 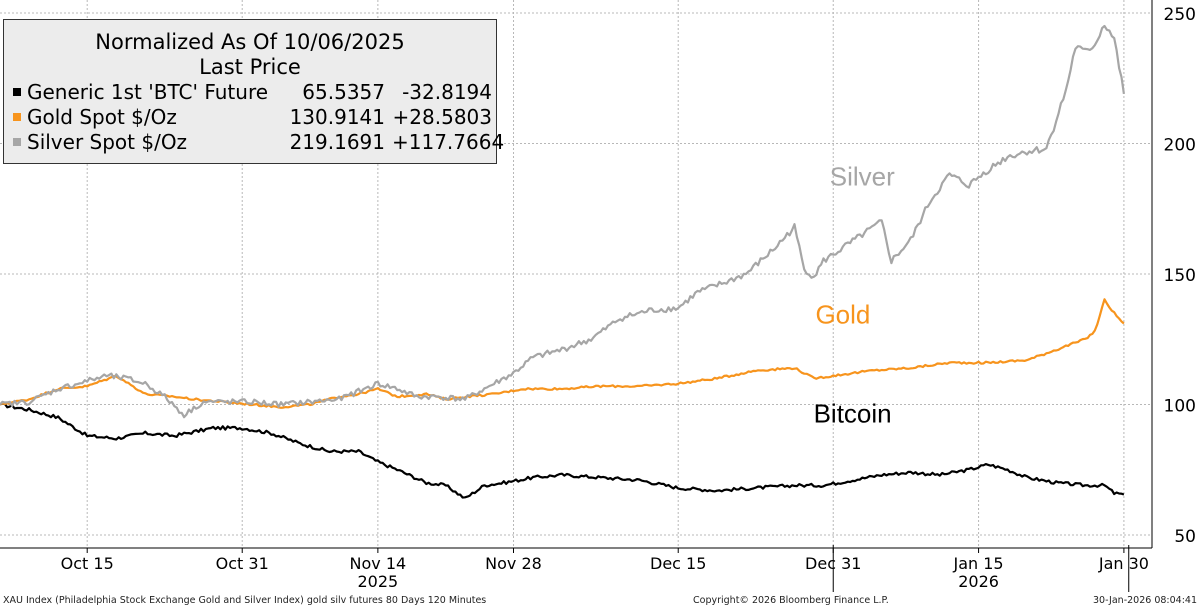 What do you see at coordinates (978, 581) in the screenshot?
I see `year-label-1: 2026` at bounding box center [978, 581].